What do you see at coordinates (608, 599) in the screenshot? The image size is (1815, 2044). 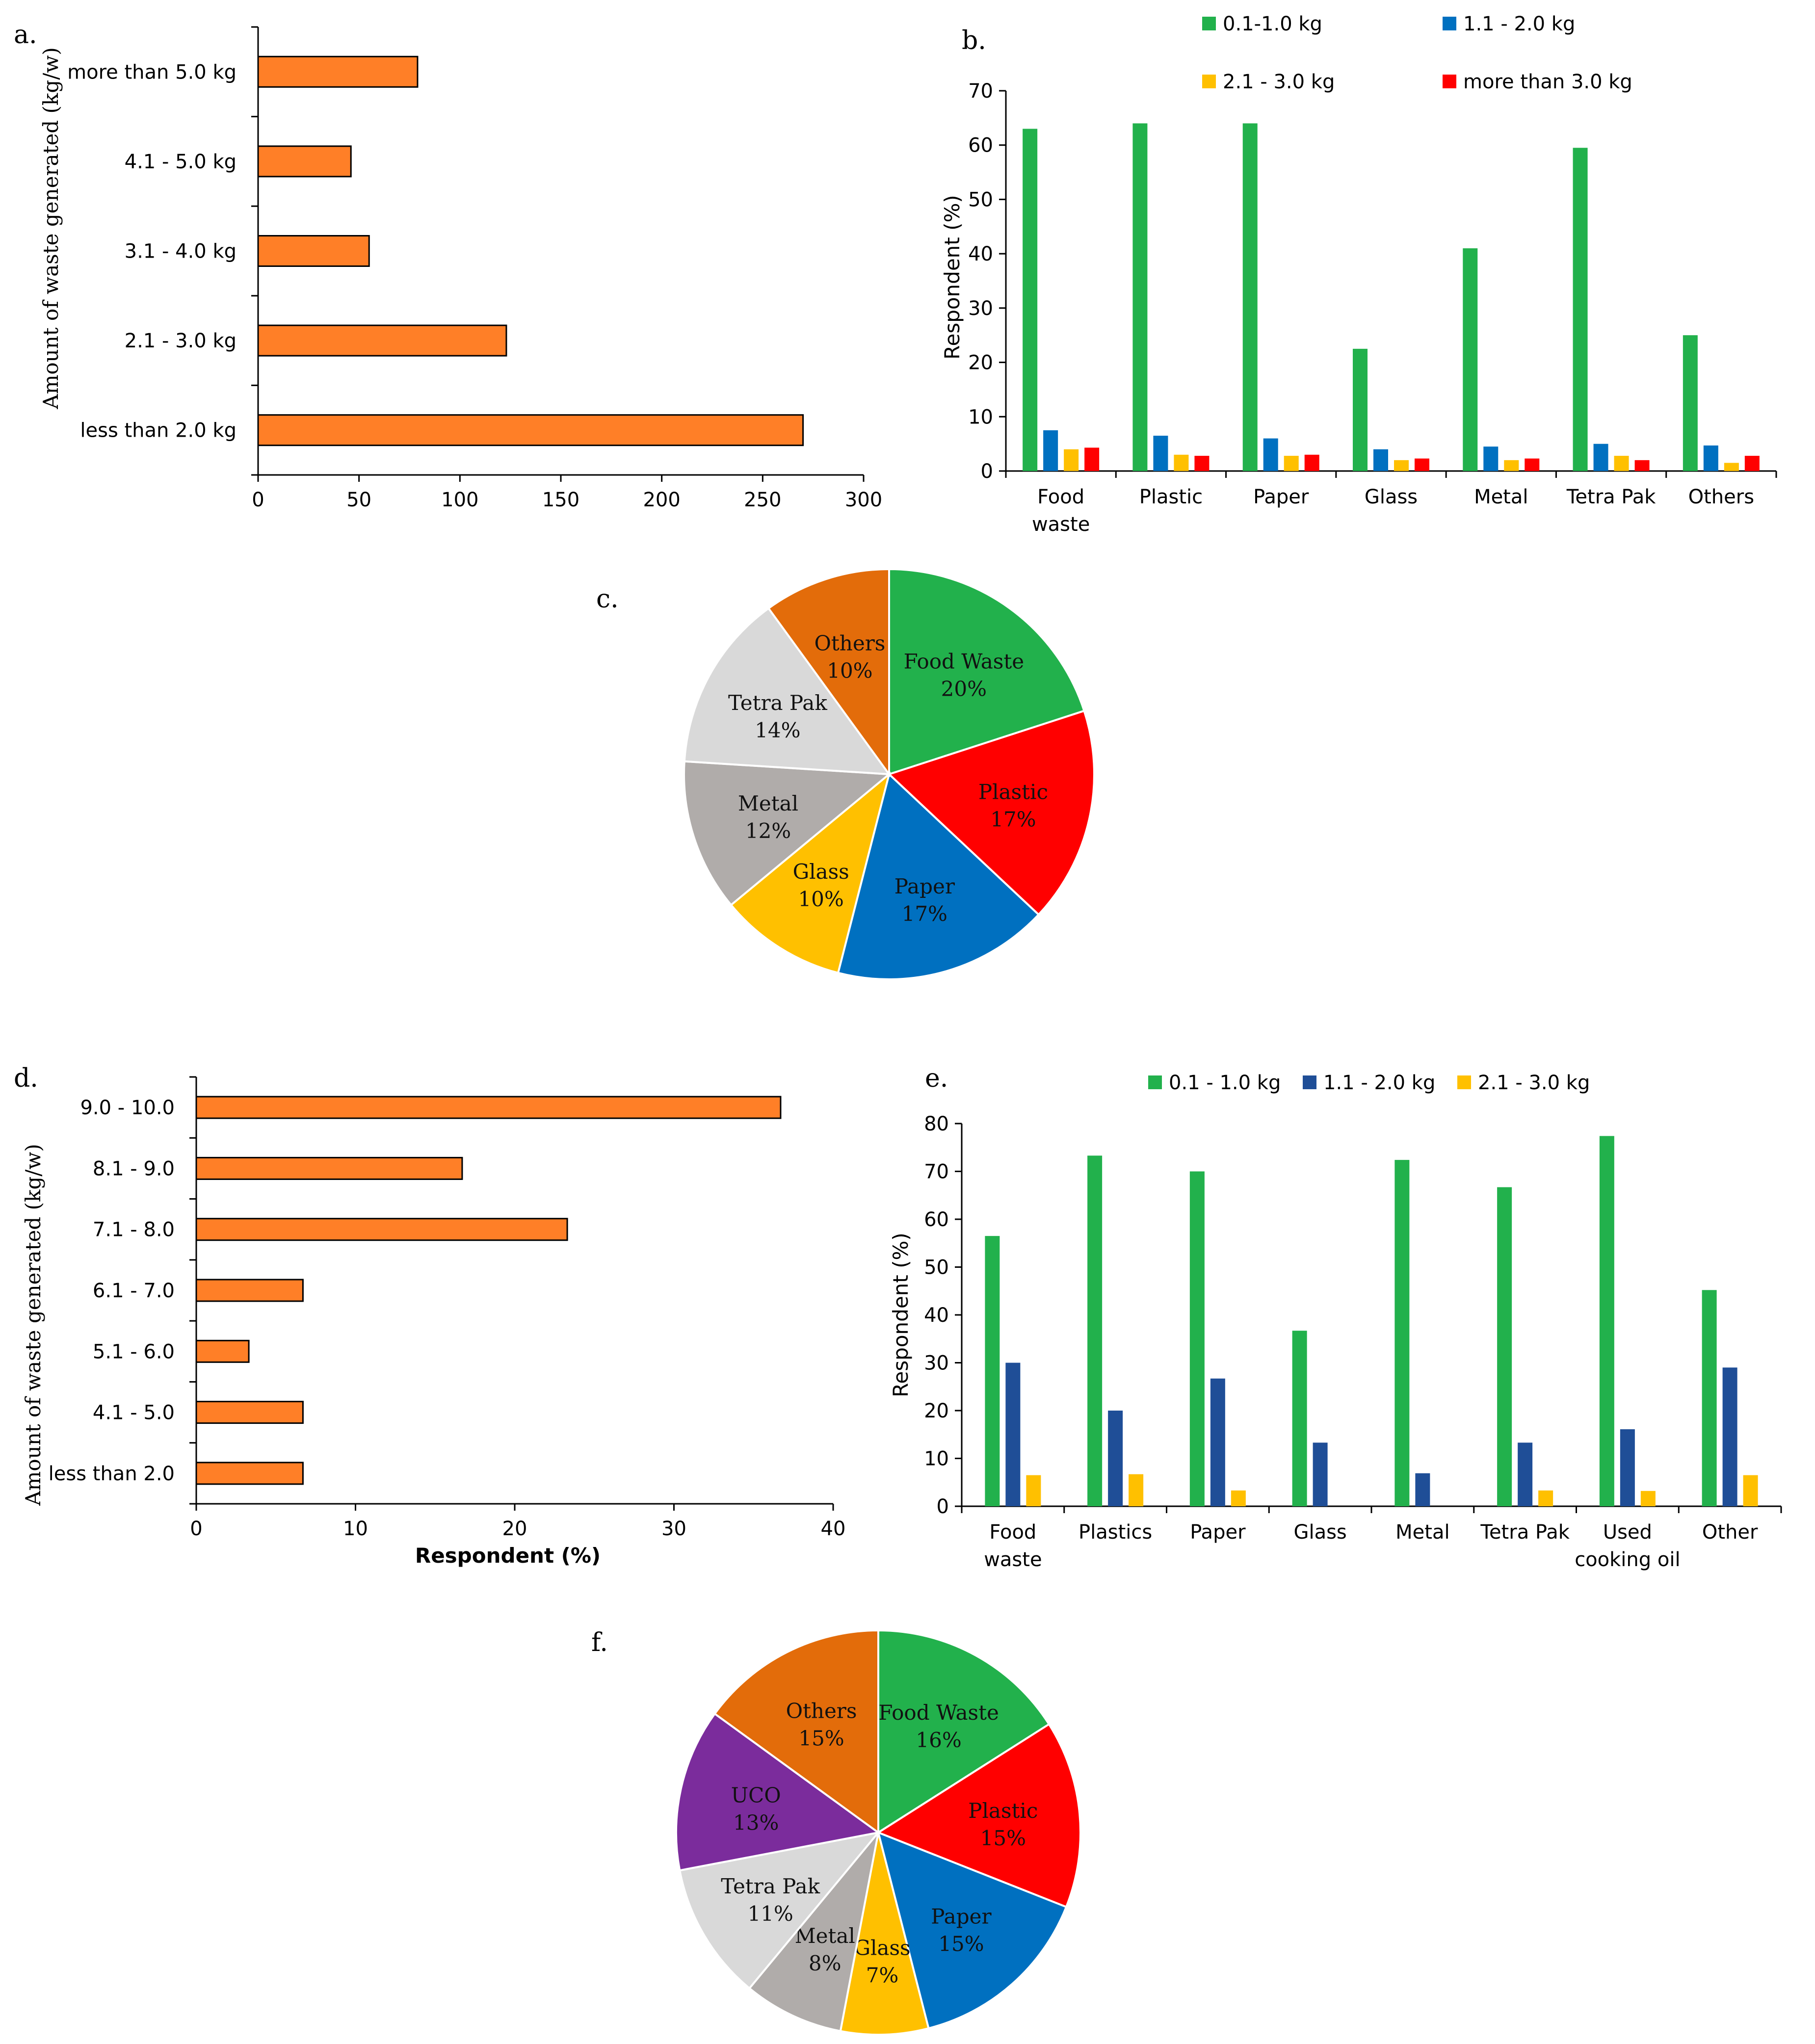 I see `panel-label-c: c.` at bounding box center [608, 599].